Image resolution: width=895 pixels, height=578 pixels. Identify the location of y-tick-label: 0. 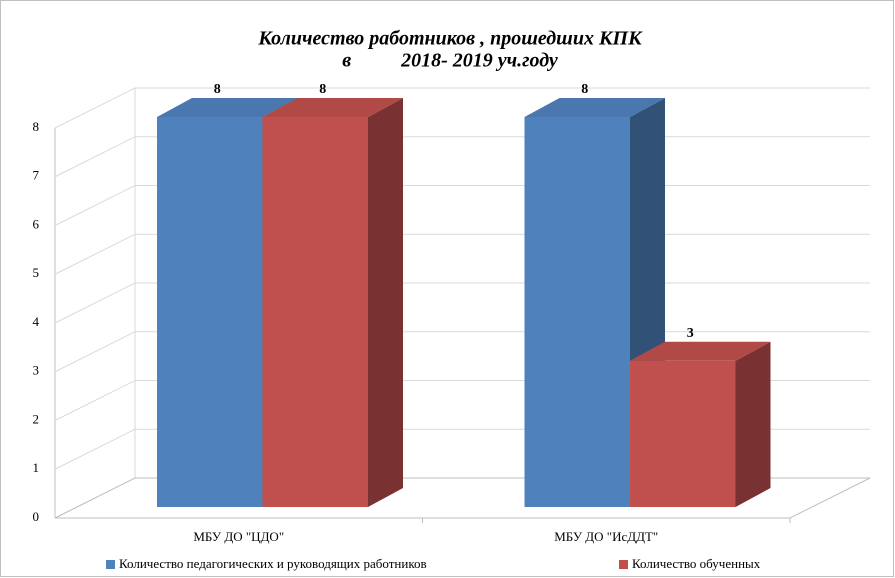
(36, 516).